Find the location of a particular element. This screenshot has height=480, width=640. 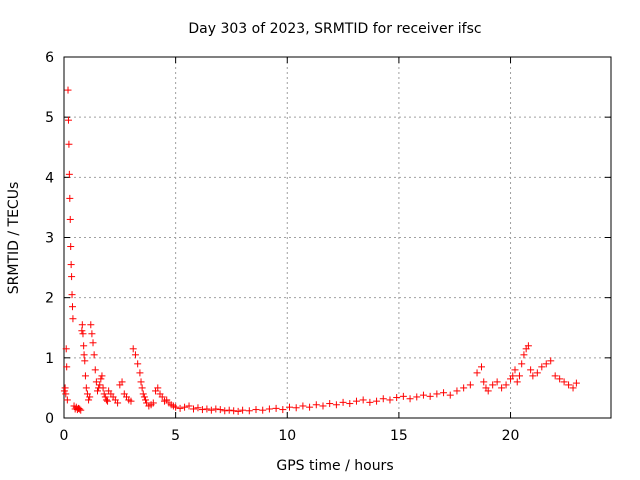

y-tick-label: 4 is located at coordinates (49, 178).